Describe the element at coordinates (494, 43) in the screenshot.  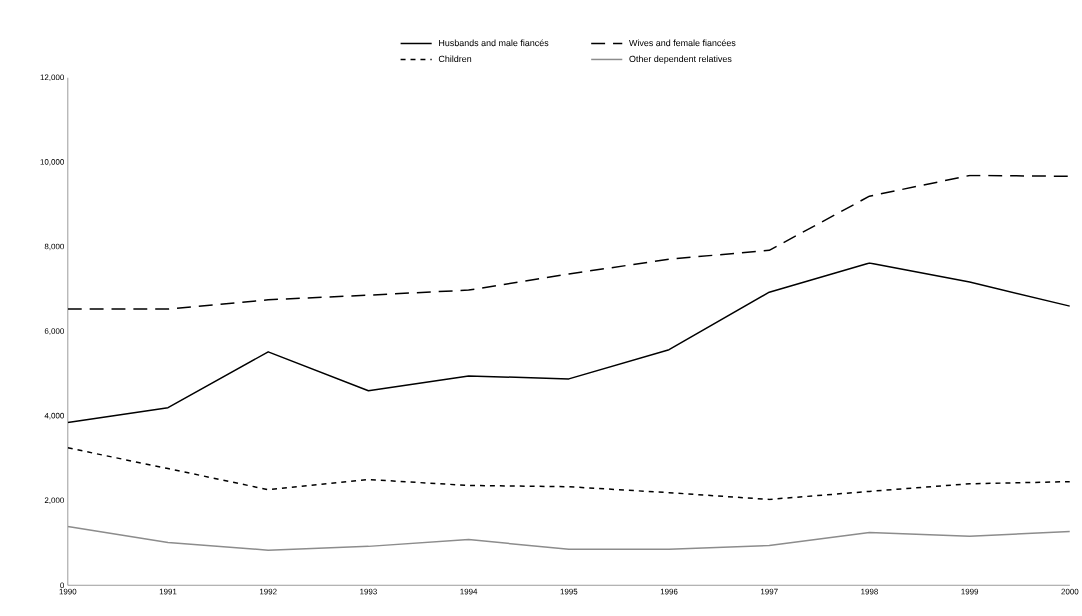
I see `legend-label: Husbands and male fiancés` at that location.